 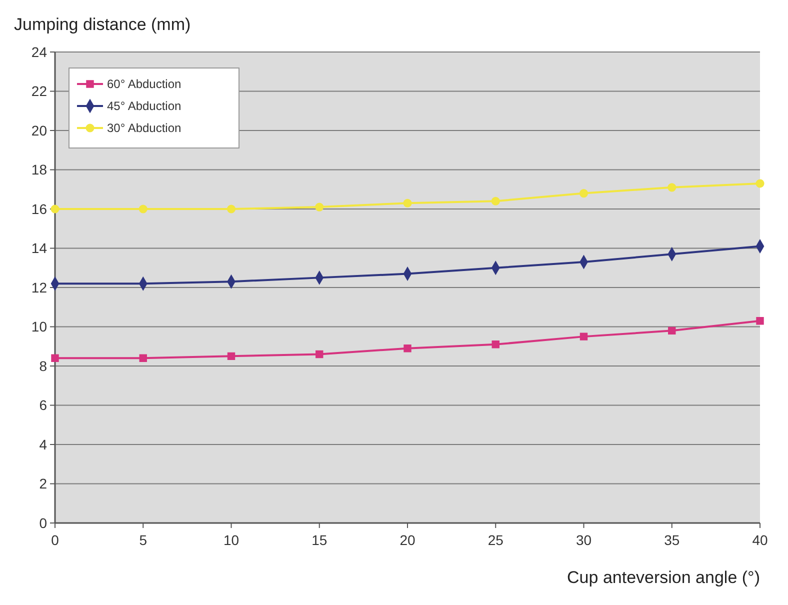 What do you see at coordinates (672, 540) in the screenshot?
I see `x-tick-label: 35` at bounding box center [672, 540].